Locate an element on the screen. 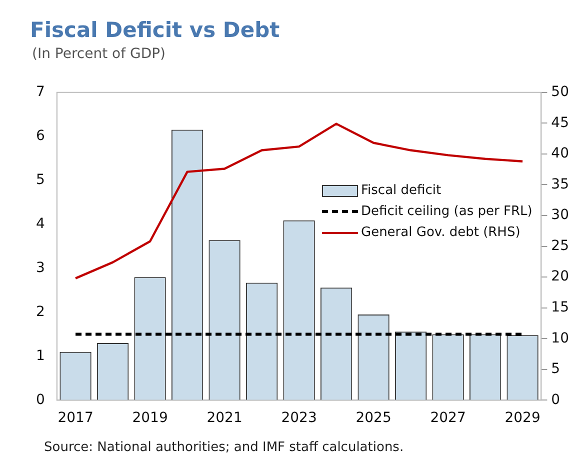 The width and height of the screenshot is (579, 463). y2-tick-label: 50 is located at coordinates (560, 92).